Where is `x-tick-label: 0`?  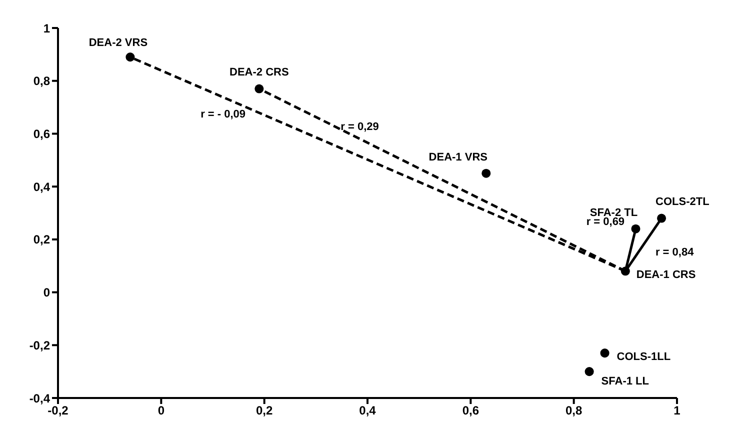
x-tick-label: 0 is located at coordinates (161, 411).